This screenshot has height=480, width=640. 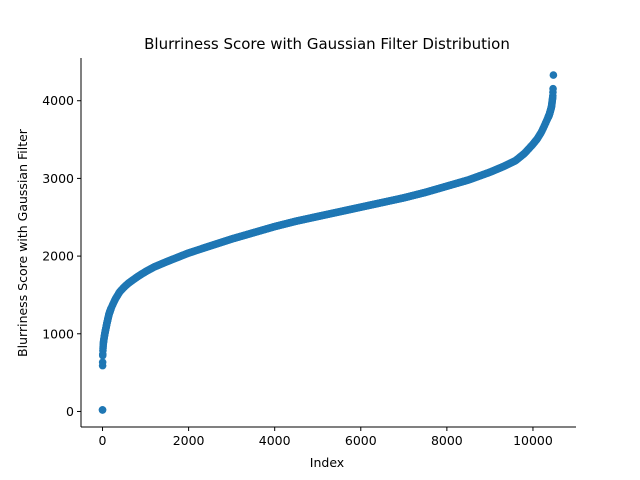 I want to click on y-tick-label: 0, so click(x=70, y=411).